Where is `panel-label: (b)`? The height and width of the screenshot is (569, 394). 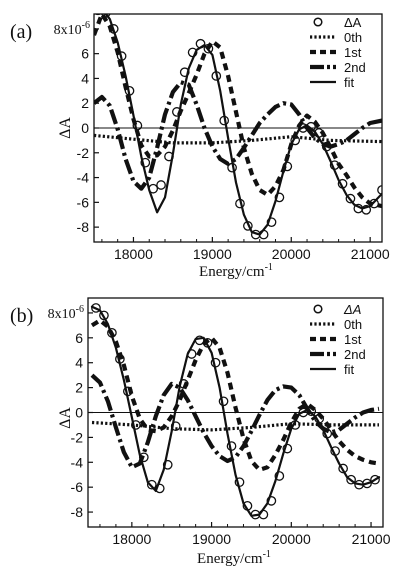 panel-label: (b) is located at coordinates (21, 316).